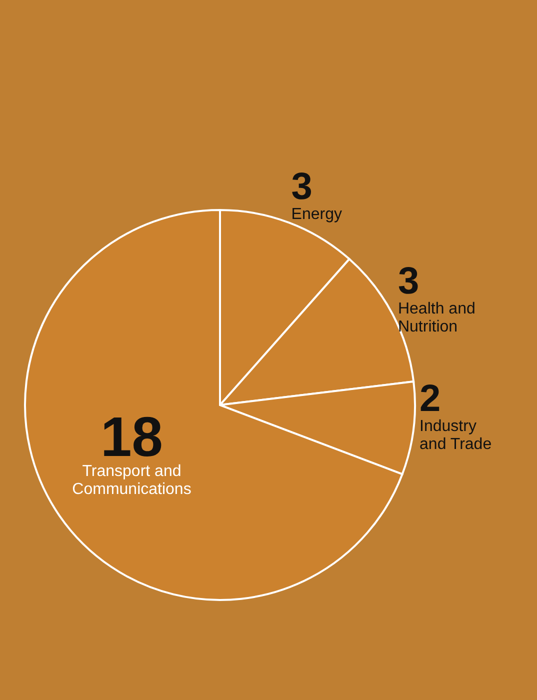 The height and width of the screenshot is (700, 537). I want to click on slice-label: Energy, so click(316, 215).